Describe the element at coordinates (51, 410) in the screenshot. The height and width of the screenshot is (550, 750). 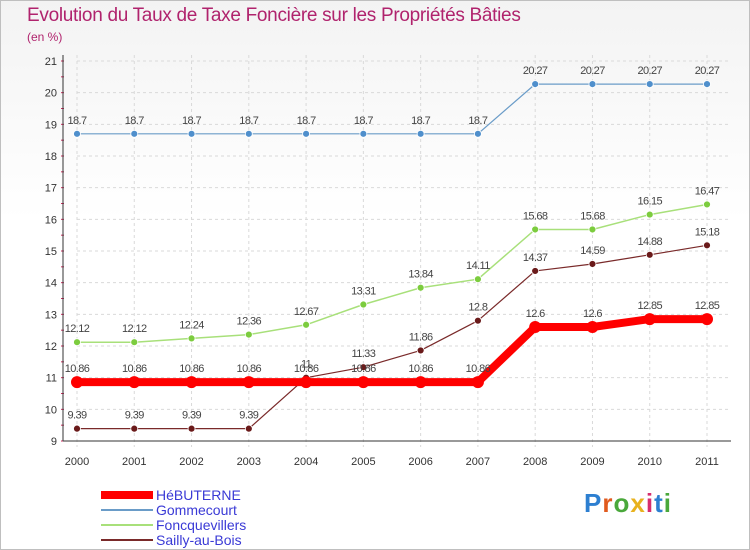
I see `y-tick-label: 10` at that location.